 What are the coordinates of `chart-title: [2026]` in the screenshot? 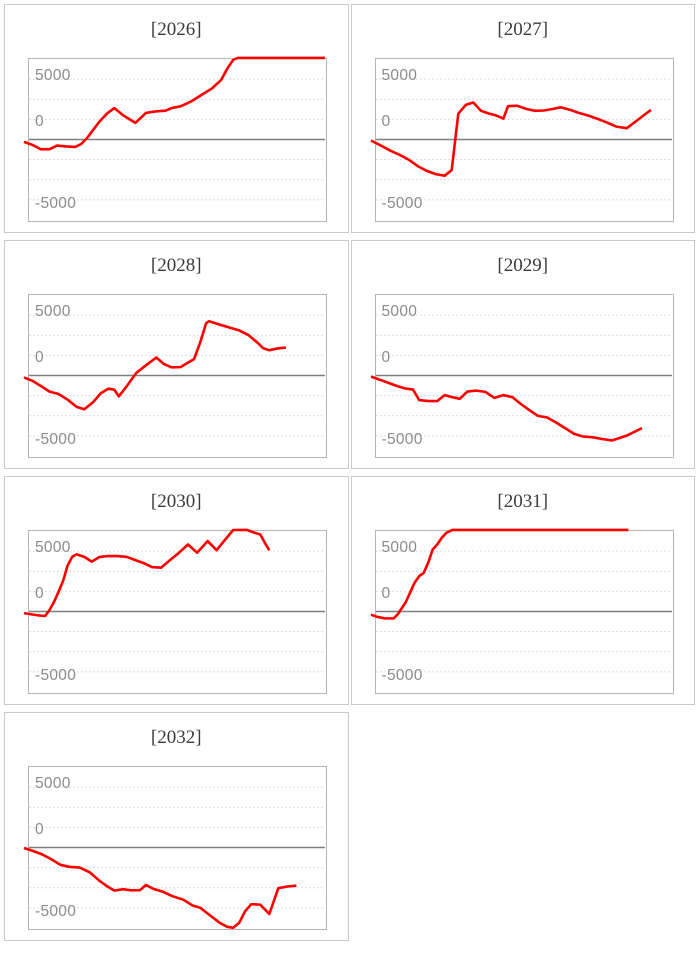 It's located at (176, 29).